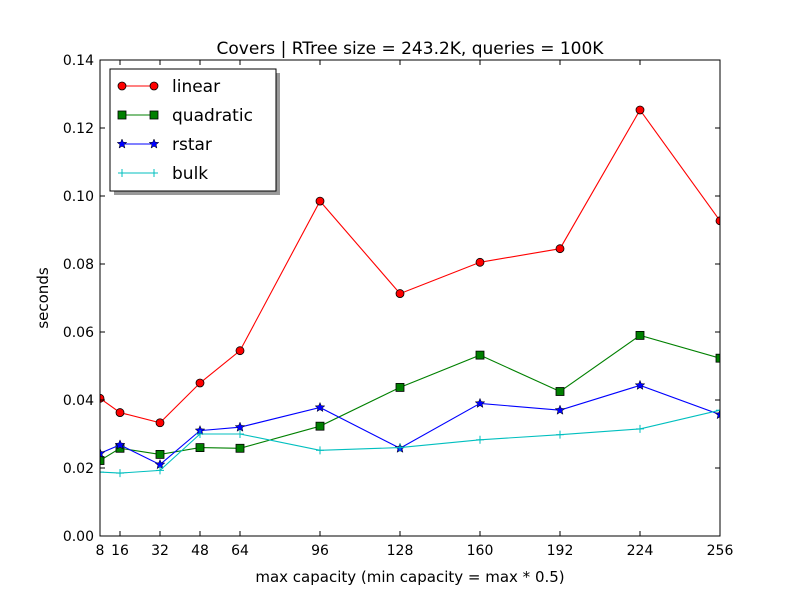 The image size is (800, 597). I want to click on legend-marker-bulk-start, so click(122, 173).